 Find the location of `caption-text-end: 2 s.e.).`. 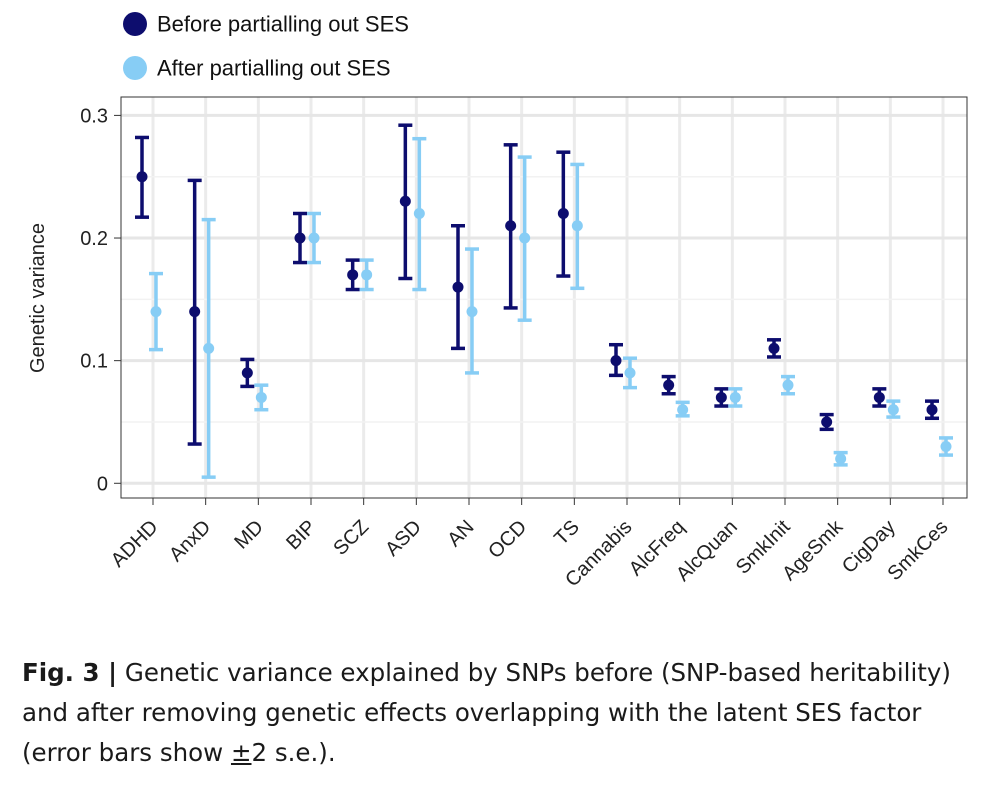

caption-text-end: 2 s.e.). is located at coordinates (293, 752).